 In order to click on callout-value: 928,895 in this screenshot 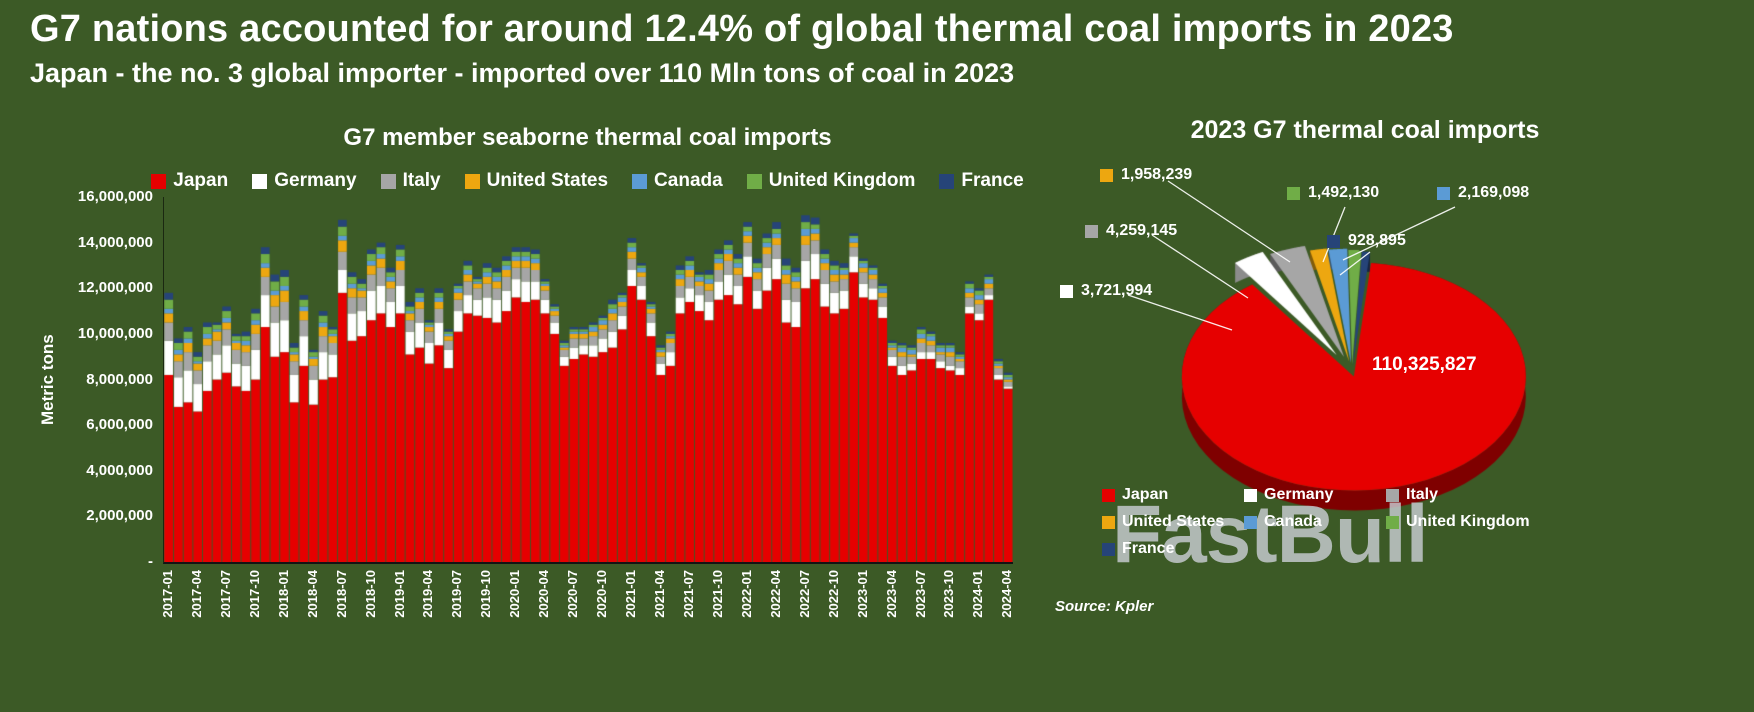, I will do `click(1377, 240)`.